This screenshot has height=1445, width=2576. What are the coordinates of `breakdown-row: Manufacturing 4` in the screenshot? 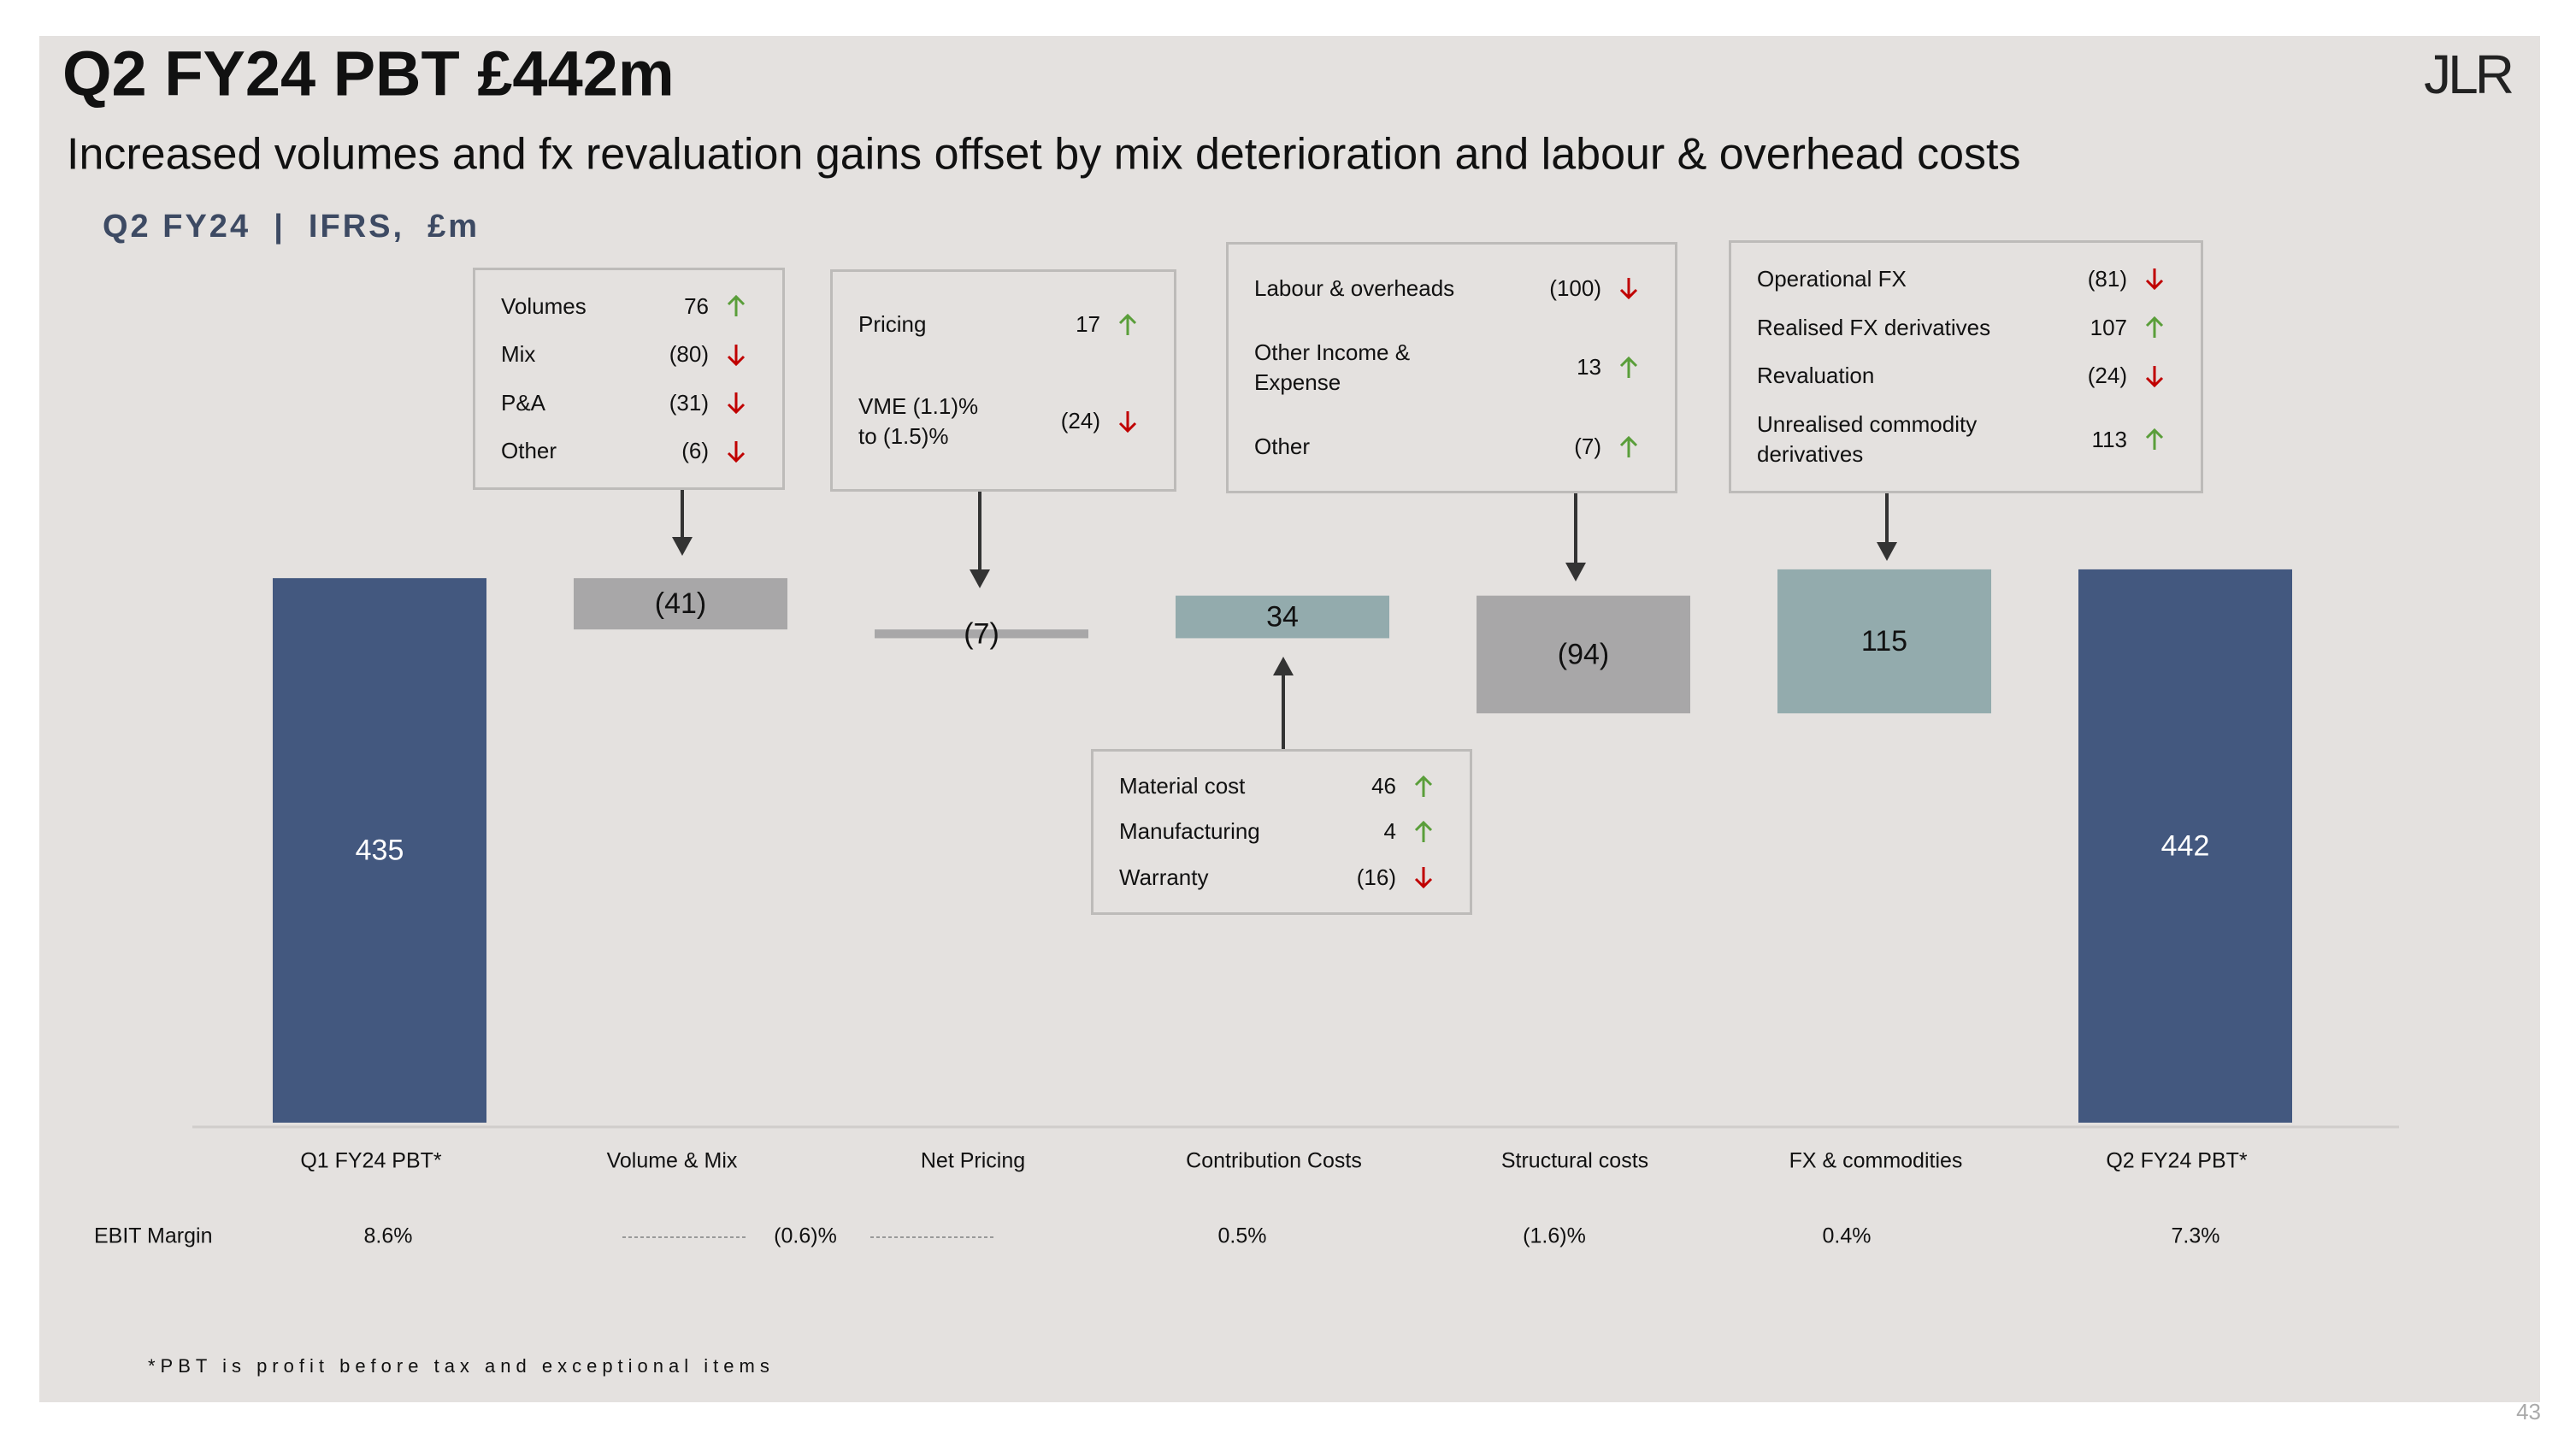 It's located at (1285, 831).